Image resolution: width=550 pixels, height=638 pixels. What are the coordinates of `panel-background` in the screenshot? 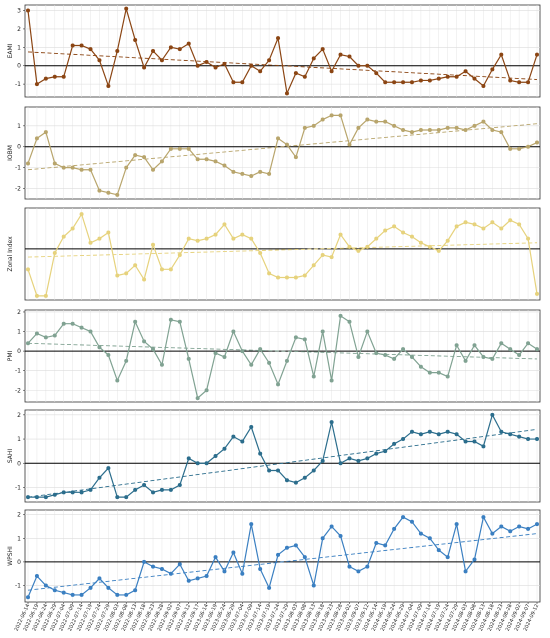 It's located at (282, 153).